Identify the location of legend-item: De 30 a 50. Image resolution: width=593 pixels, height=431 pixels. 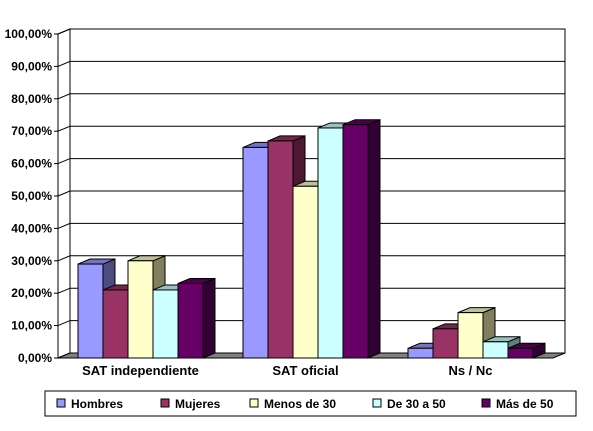
(409, 404).